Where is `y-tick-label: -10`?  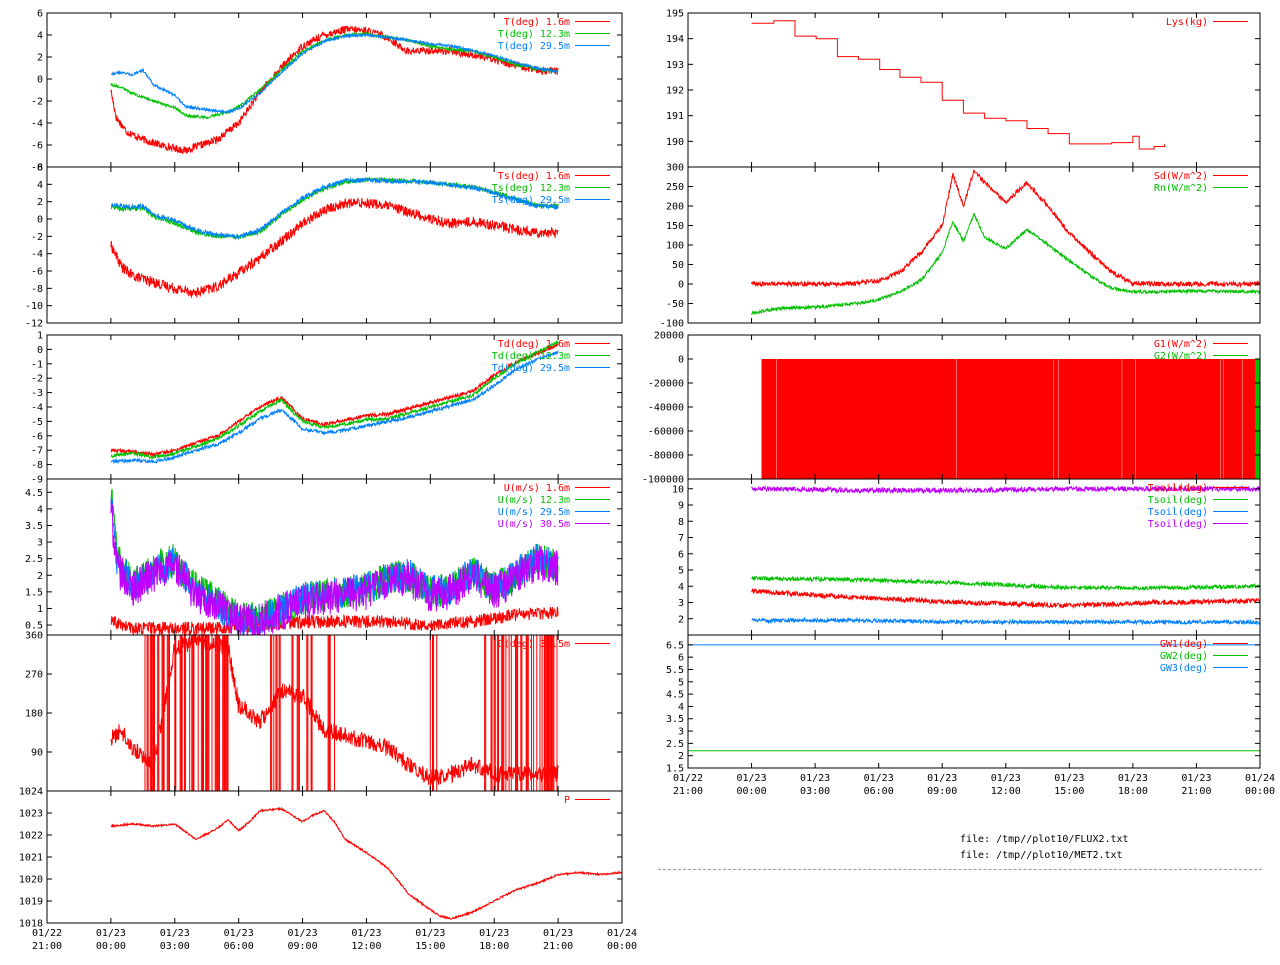
y-tick-label: -10 is located at coordinates (34, 306).